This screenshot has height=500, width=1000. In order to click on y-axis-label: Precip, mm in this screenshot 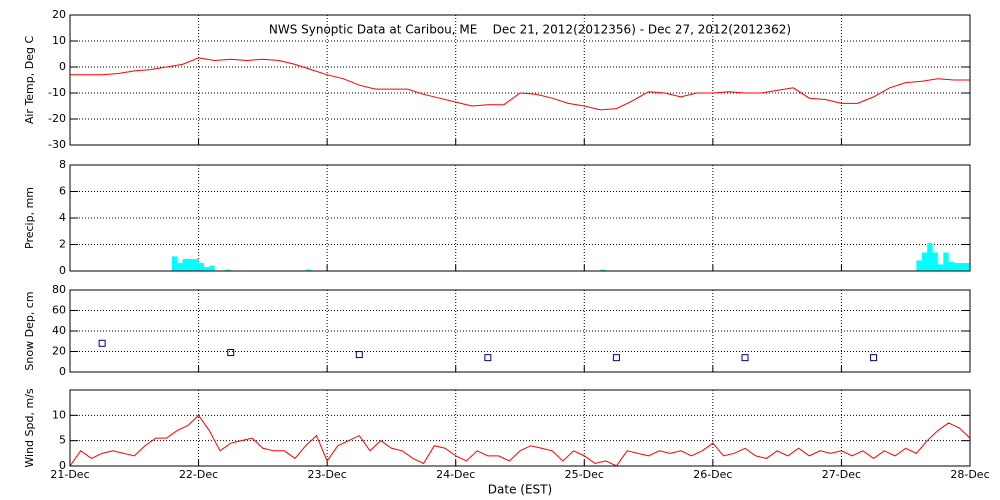, I will do `click(29, 218)`.